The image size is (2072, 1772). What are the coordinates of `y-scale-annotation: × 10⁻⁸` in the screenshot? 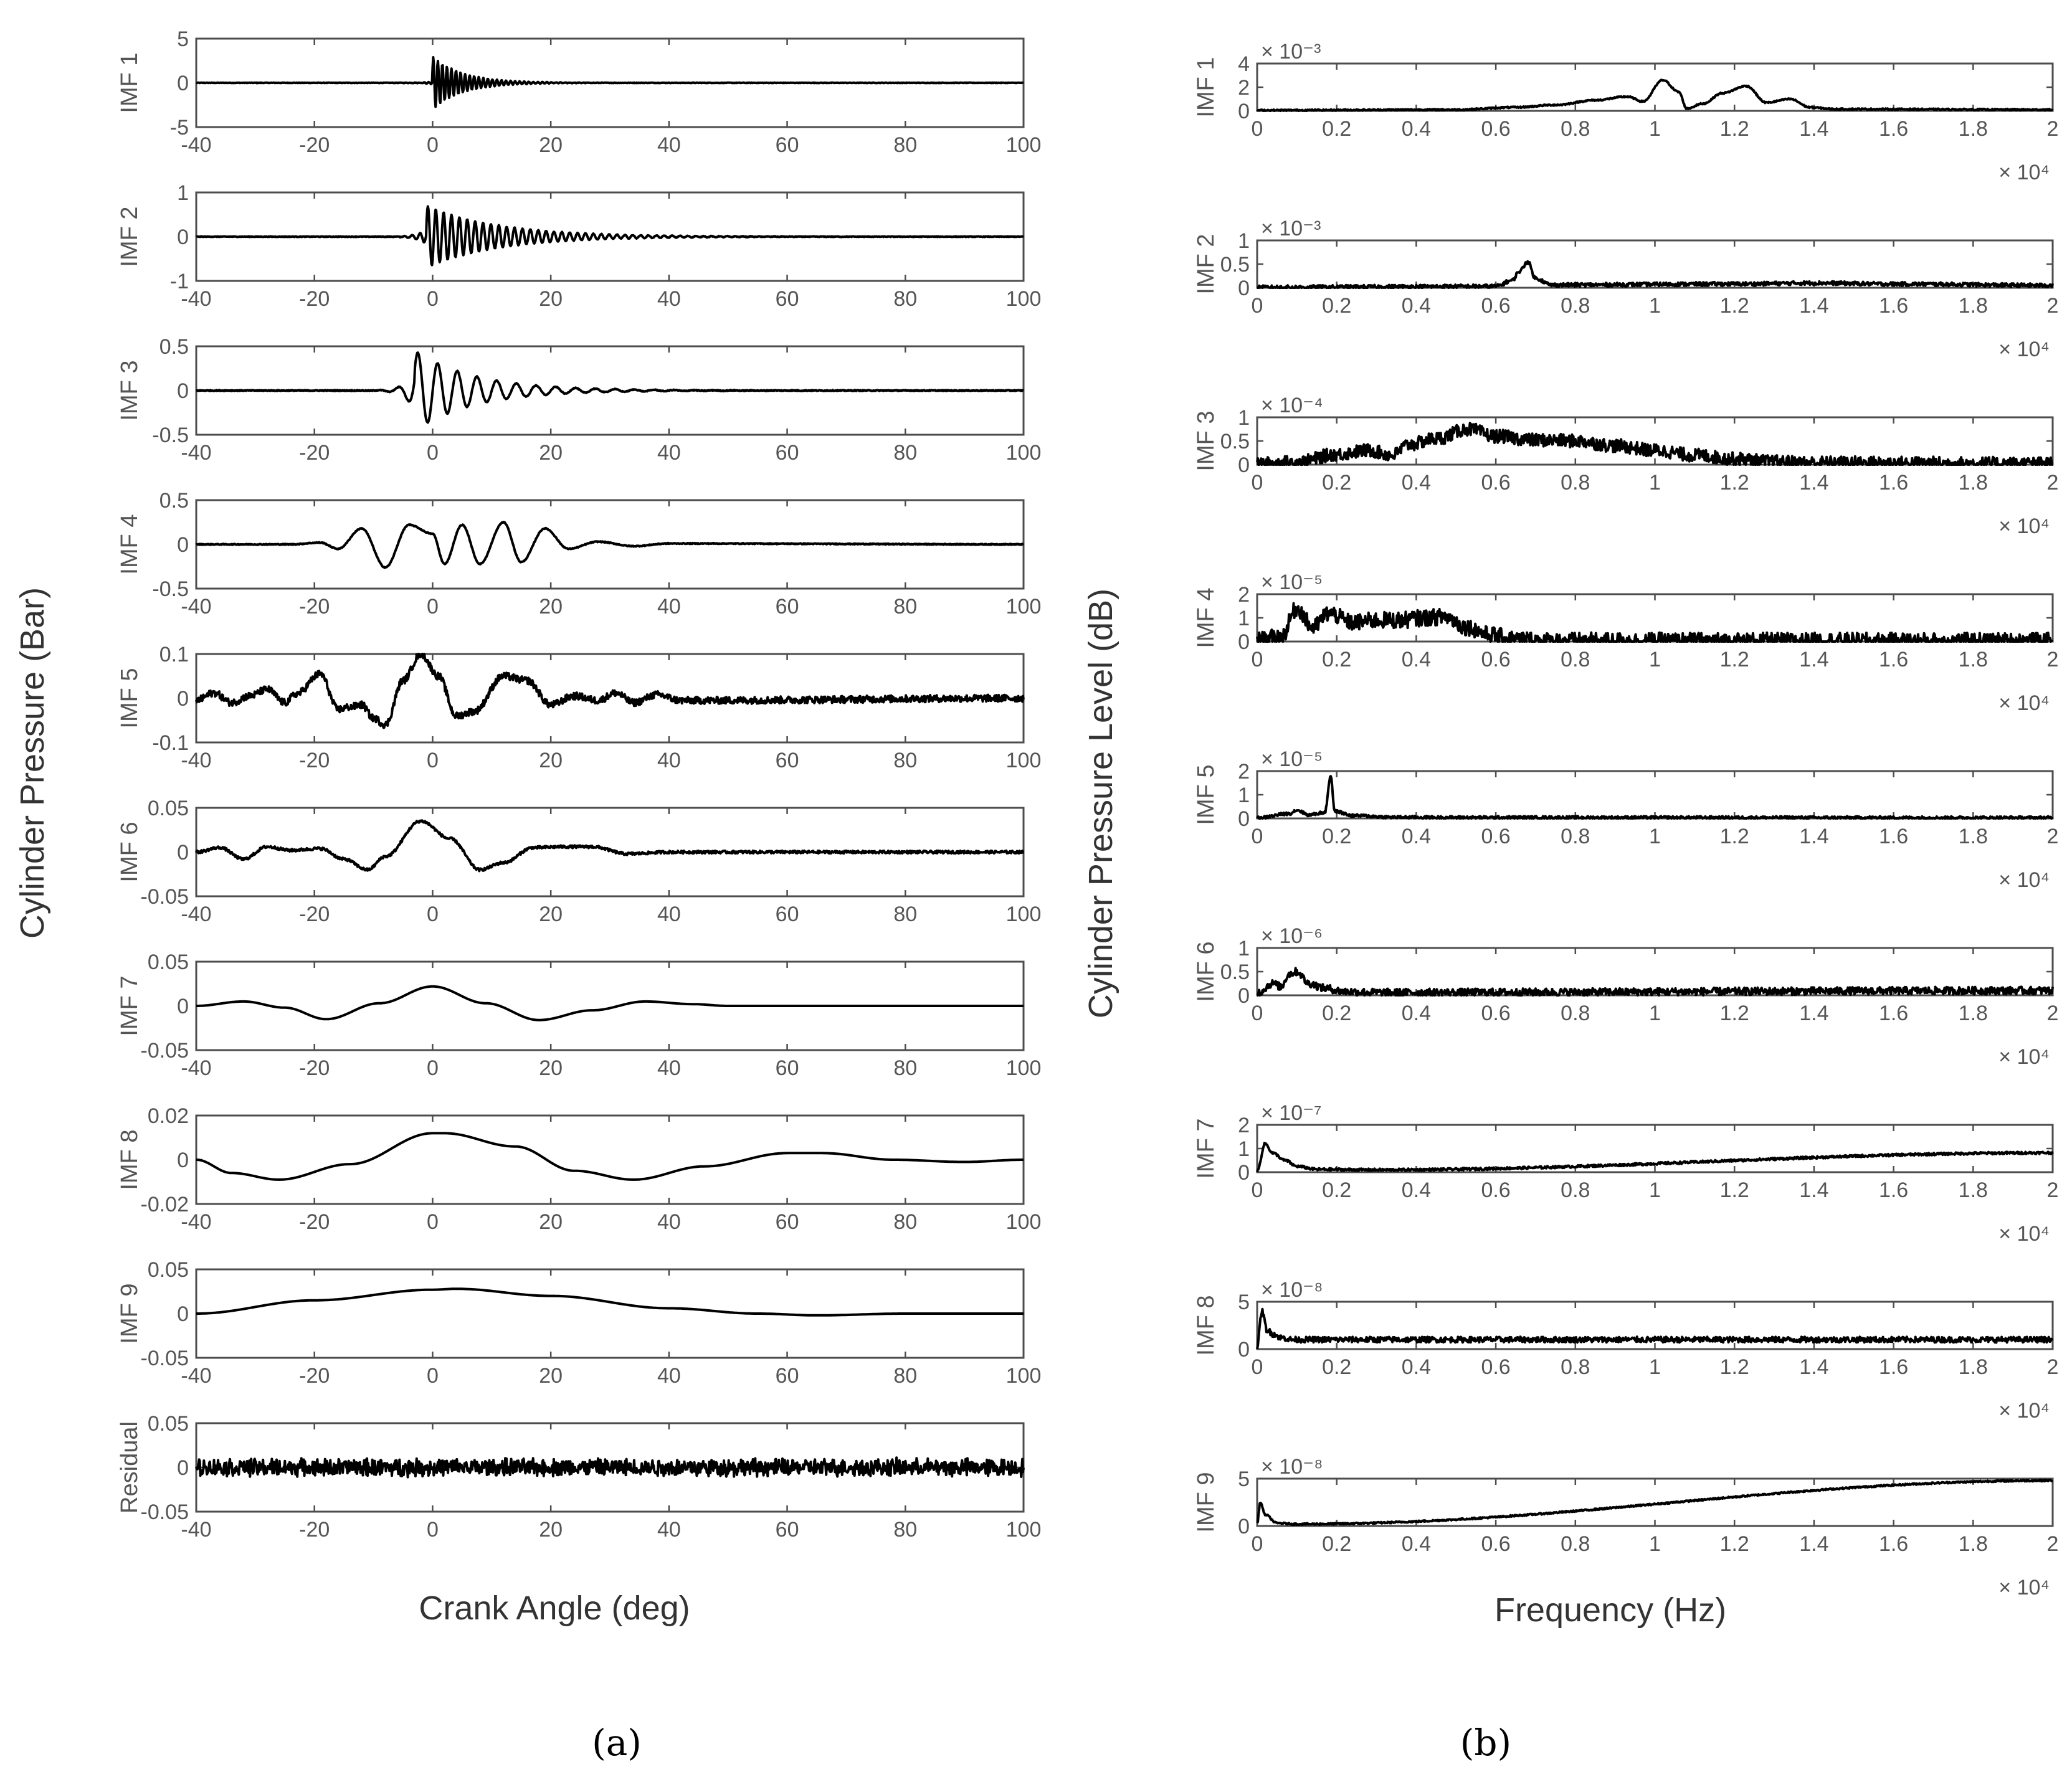 It's located at (1292, 1290).